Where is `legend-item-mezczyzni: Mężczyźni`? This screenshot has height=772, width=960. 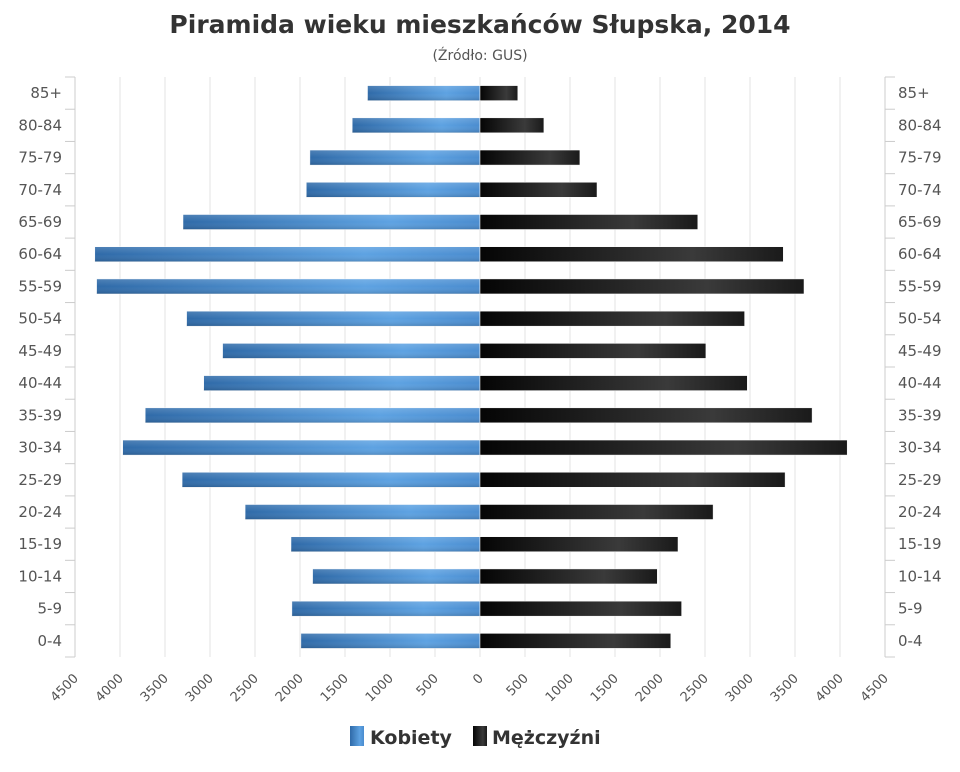 legend-item-mezczyzni: Mężczyźni is located at coordinates (537, 737).